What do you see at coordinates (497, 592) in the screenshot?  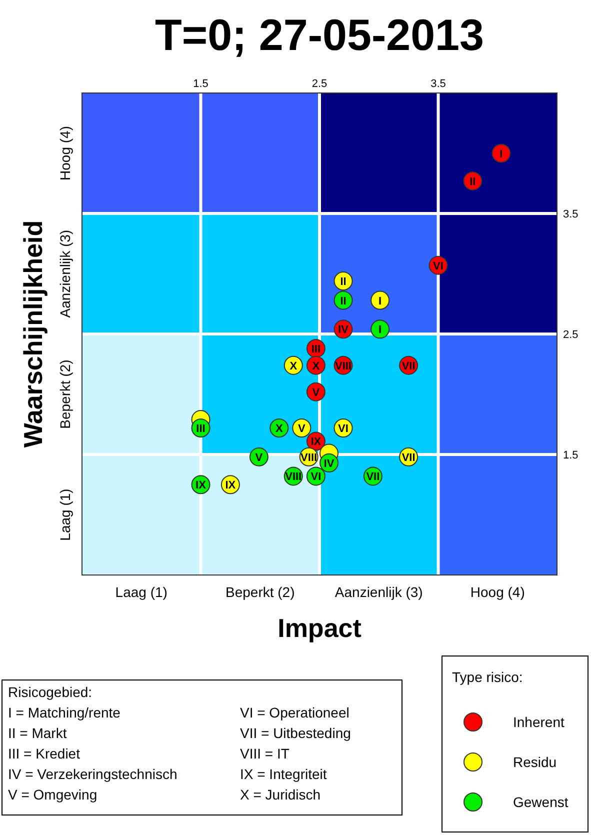 I see `x-tick-label: Hoog (4)` at bounding box center [497, 592].